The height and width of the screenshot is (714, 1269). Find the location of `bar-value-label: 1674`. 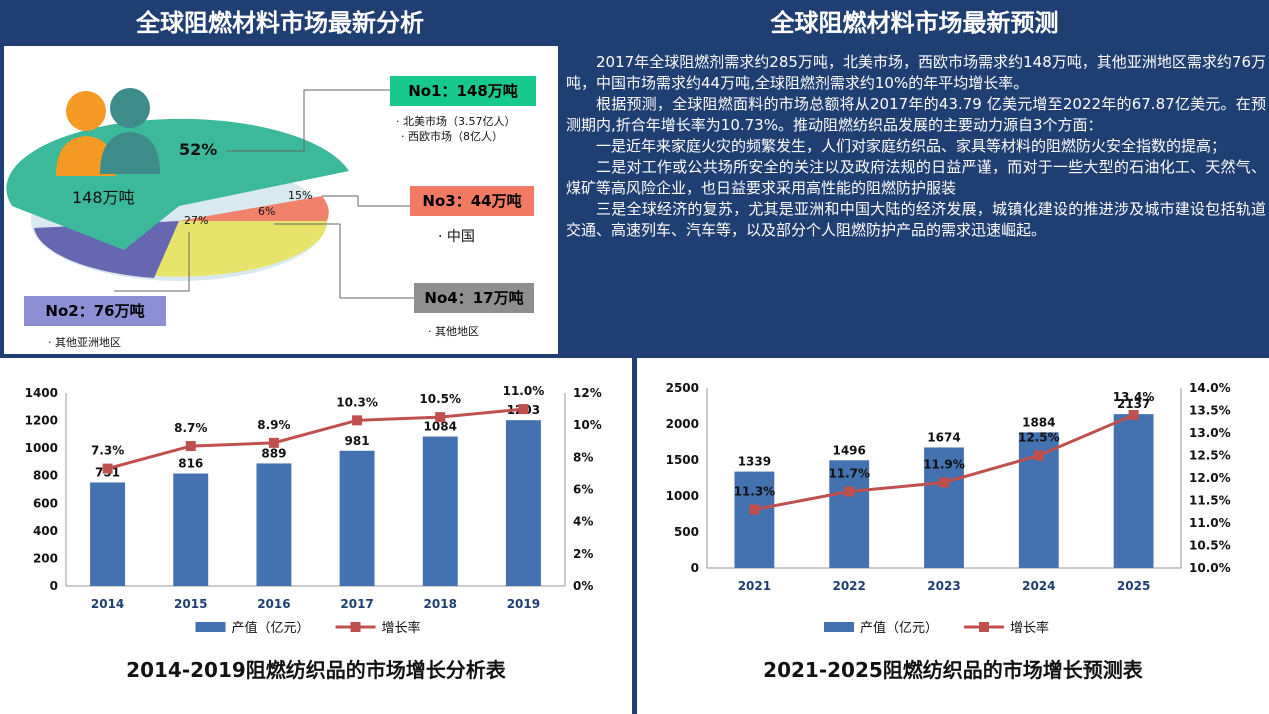

bar-value-label: 1674 is located at coordinates (943, 437).